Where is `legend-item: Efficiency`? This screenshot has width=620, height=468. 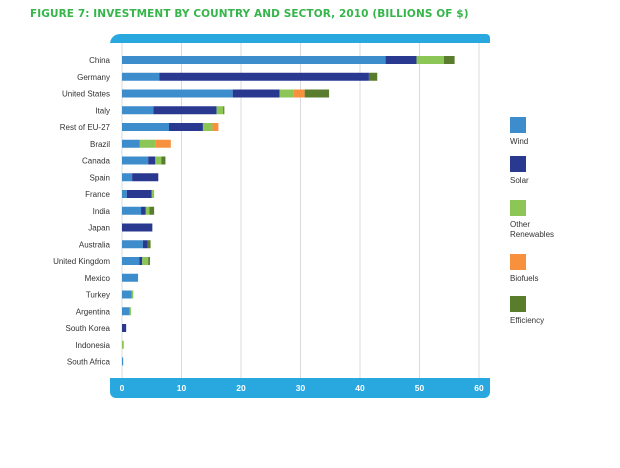
legend-item: Efficiency is located at coordinates (527, 310).